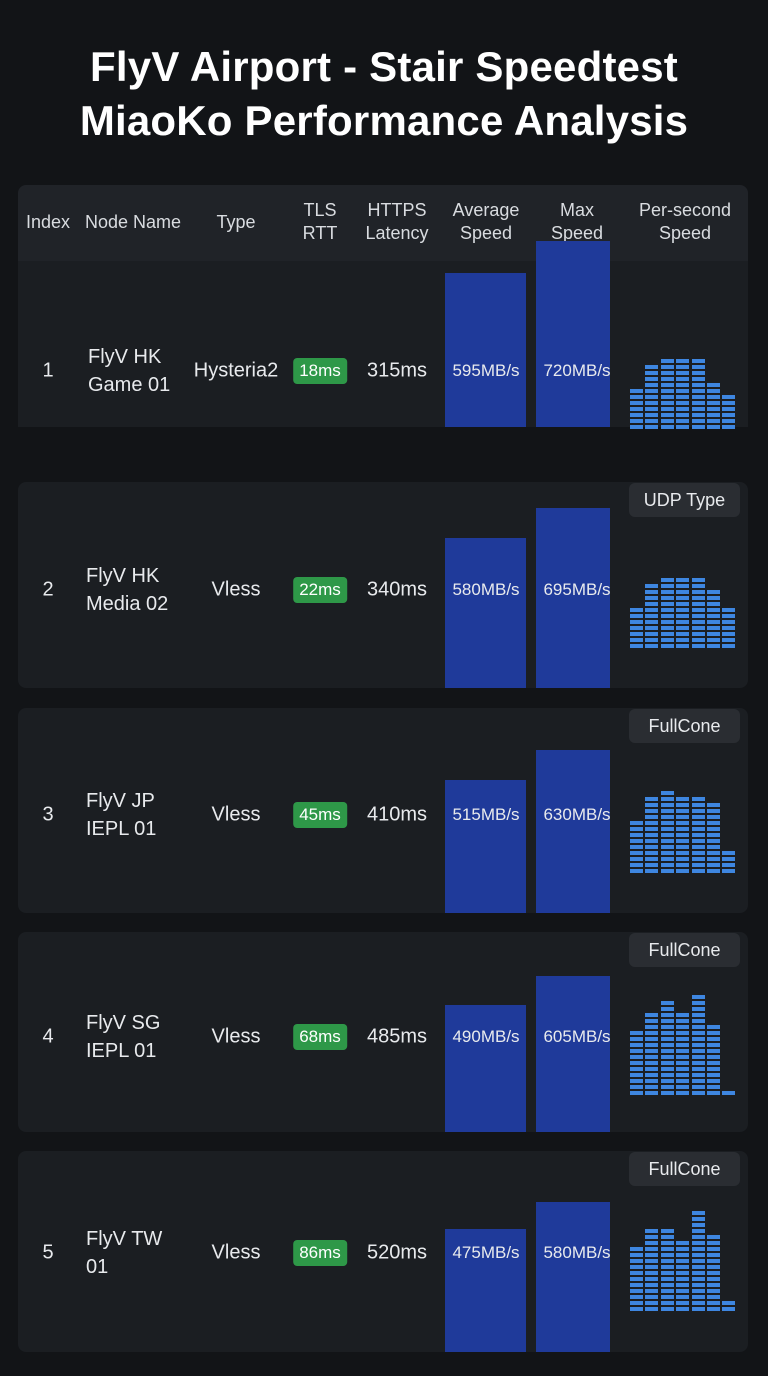 Image resolution: width=768 pixels, height=1376 pixels. Describe the element at coordinates (48, 370) in the screenshot. I see `row-index: 1` at that location.